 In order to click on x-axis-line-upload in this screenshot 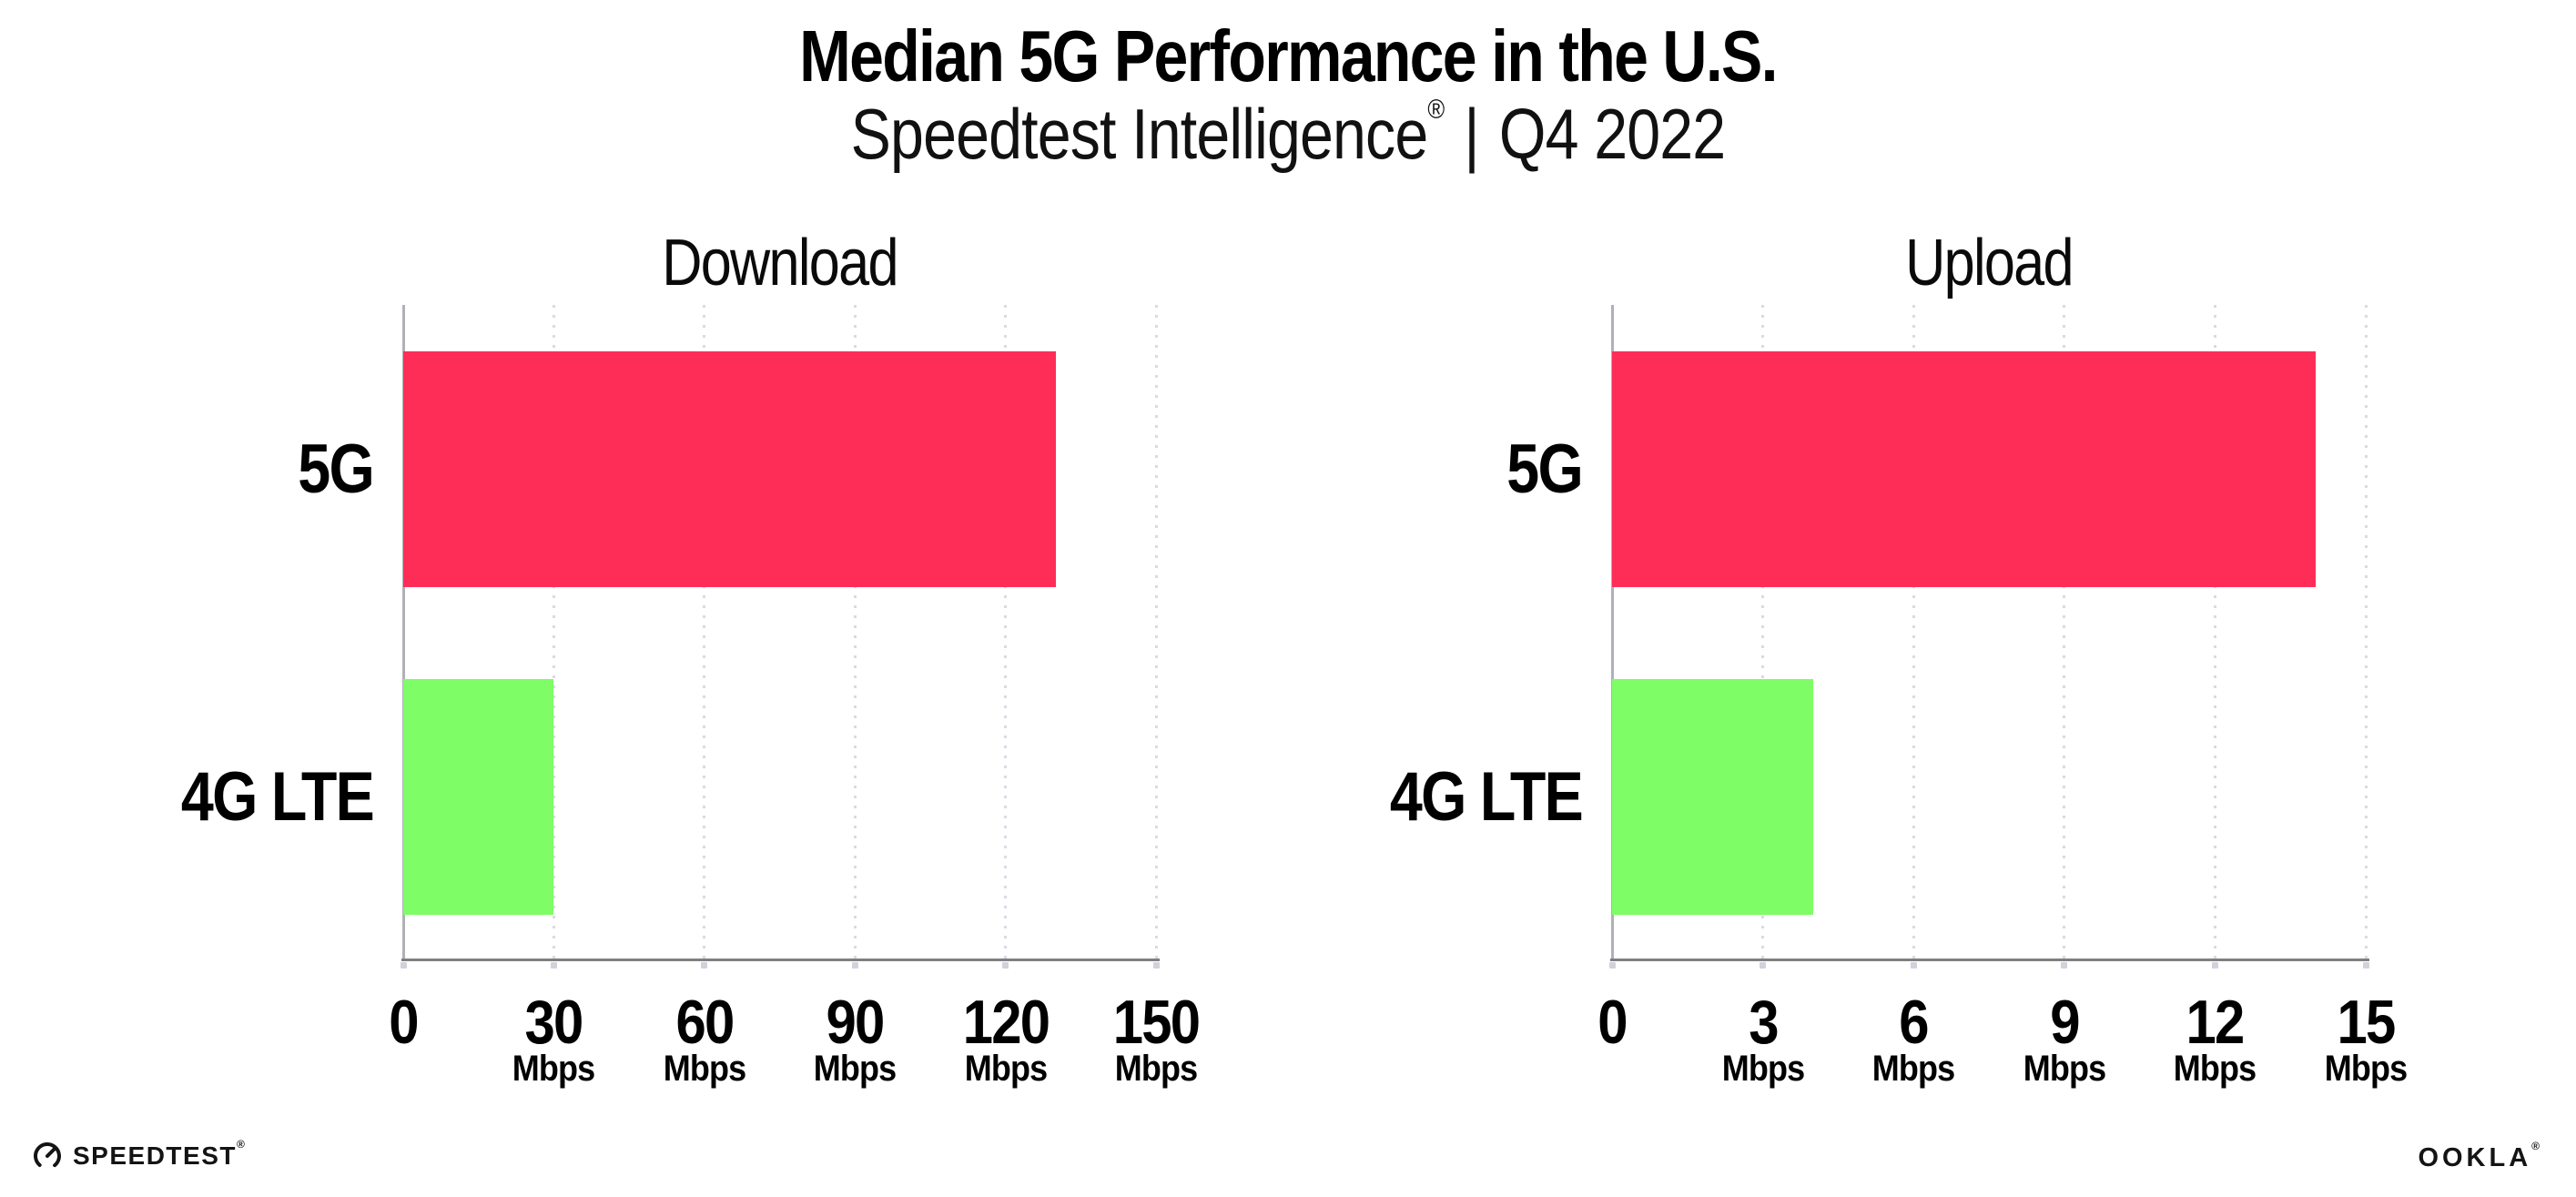, I will do `click(1989, 960)`.